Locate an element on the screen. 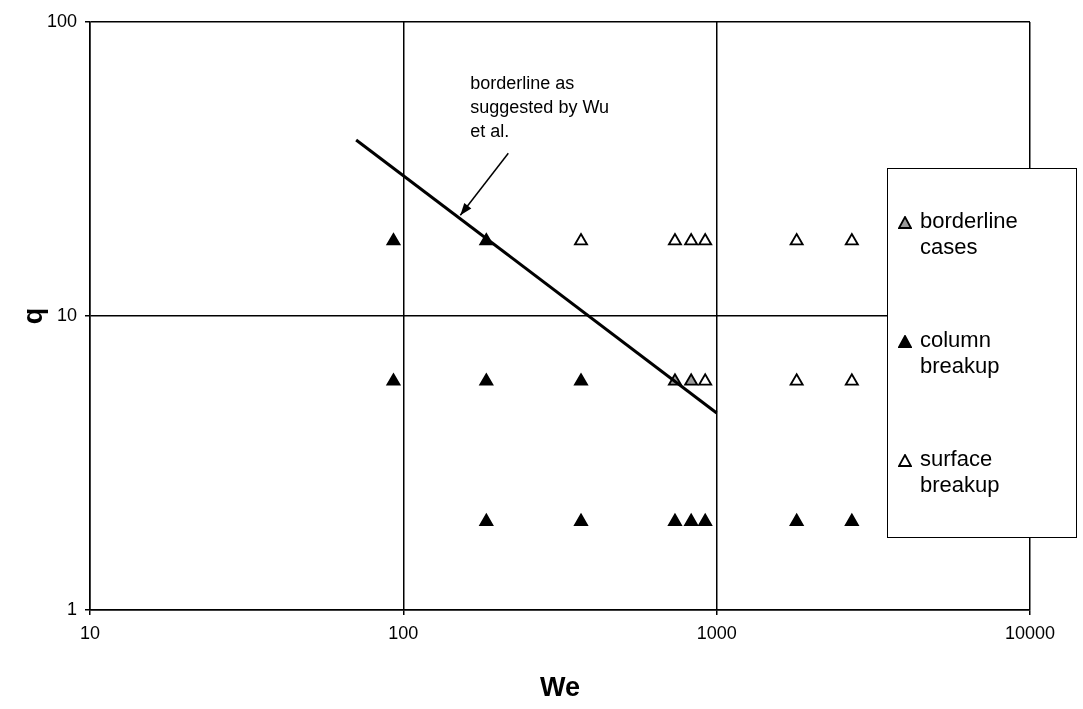  y-tick-label: 10 is located at coordinates (66, 314).